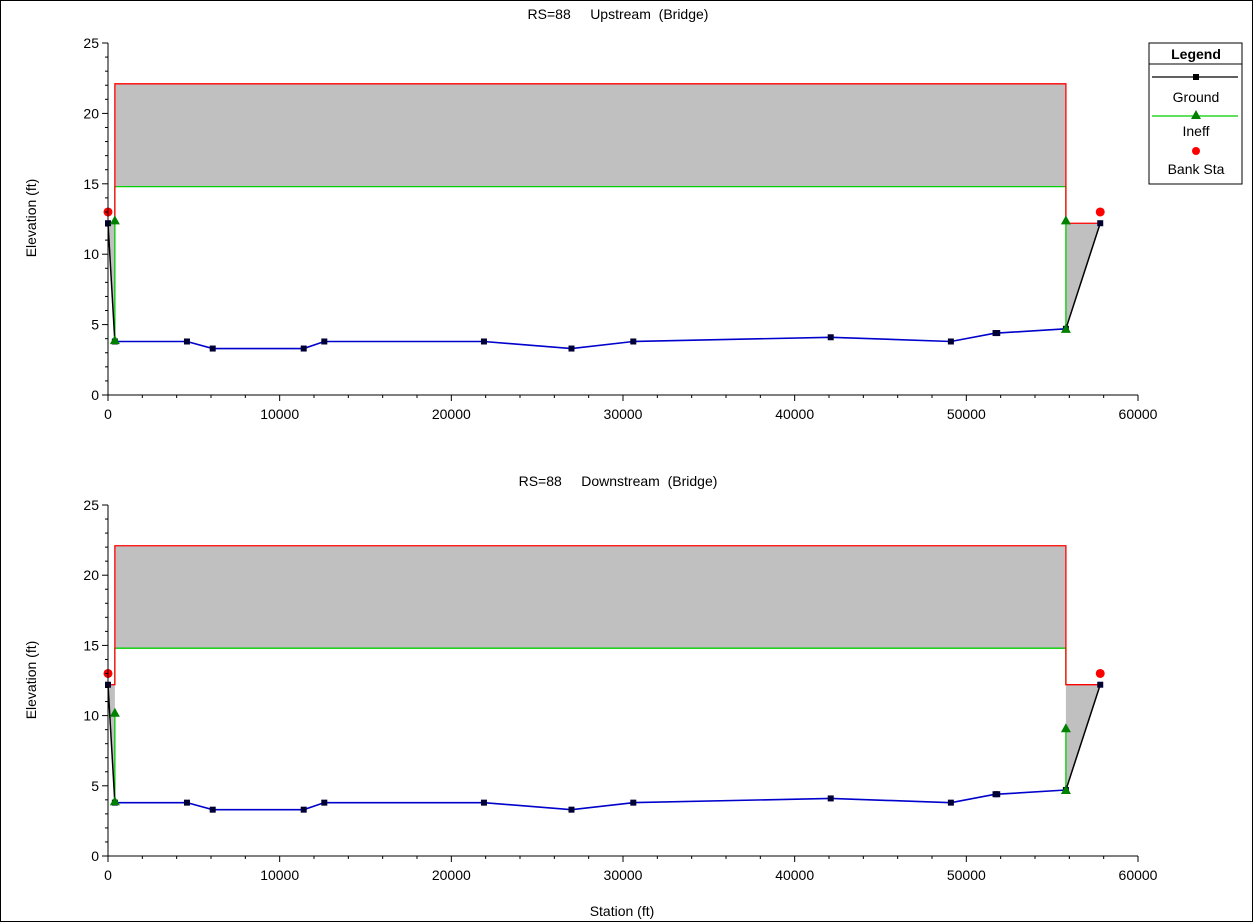 This screenshot has width=1253, height=922. I want to click on x-tick-label-downstream-1: 10000, so click(279, 875).